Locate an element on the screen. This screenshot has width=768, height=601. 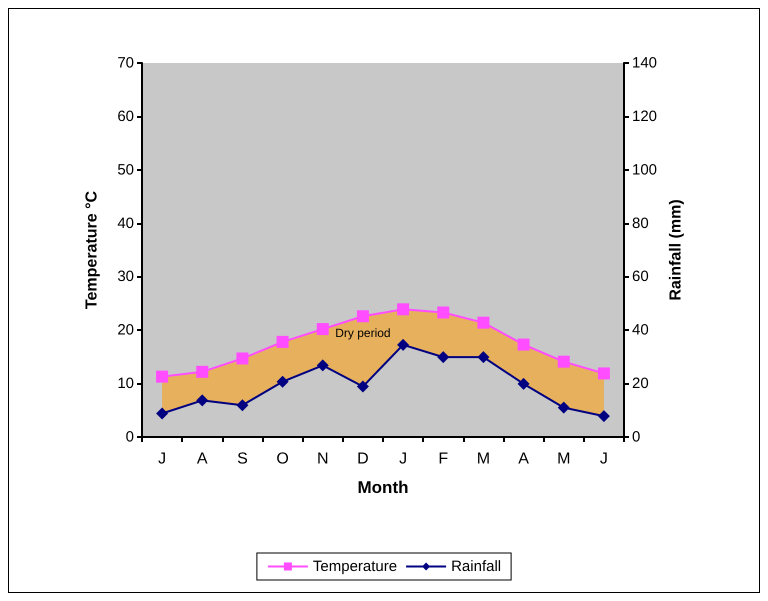
y-tick-label: 0 is located at coordinates (130, 437).